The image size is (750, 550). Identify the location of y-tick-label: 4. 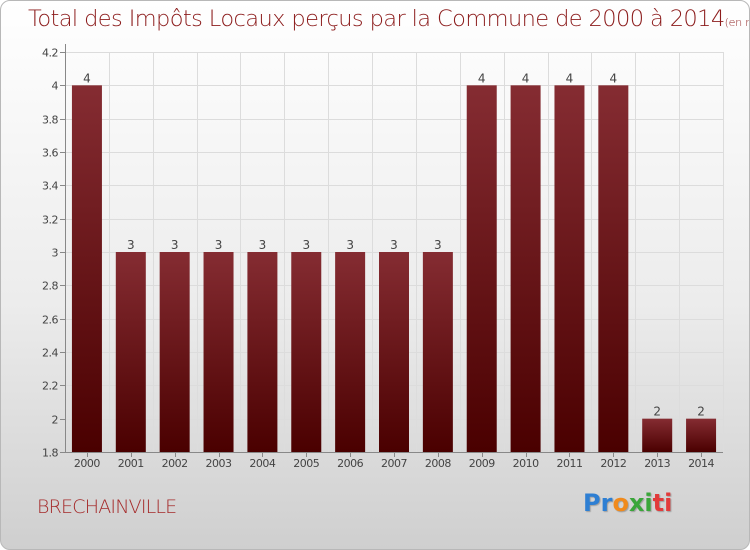
(55, 86).